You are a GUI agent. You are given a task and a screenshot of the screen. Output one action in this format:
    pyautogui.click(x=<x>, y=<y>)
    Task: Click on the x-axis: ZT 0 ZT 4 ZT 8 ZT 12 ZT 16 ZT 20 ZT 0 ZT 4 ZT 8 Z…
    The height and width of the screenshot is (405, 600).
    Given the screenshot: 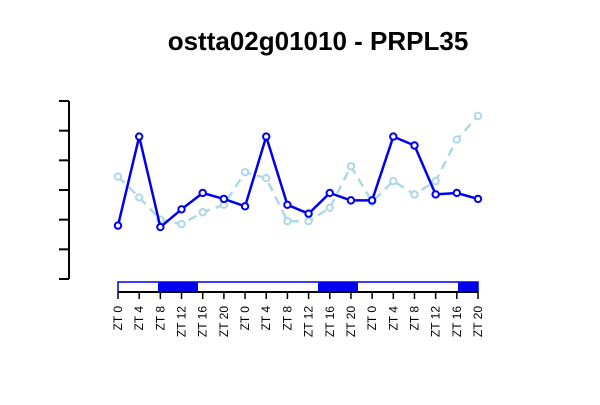 What is the action you would take?
    pyautogui.click(x=298, y=314)
    